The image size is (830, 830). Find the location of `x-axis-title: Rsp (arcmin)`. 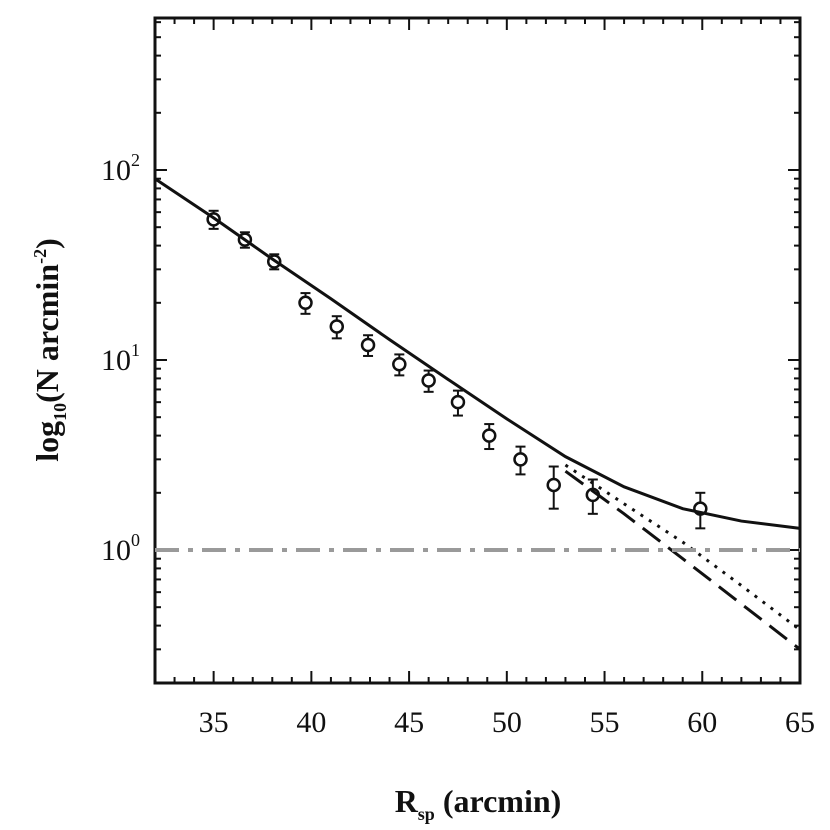

x-axis-title: Rsp (arcmin) is located at coordinates (478, 803).